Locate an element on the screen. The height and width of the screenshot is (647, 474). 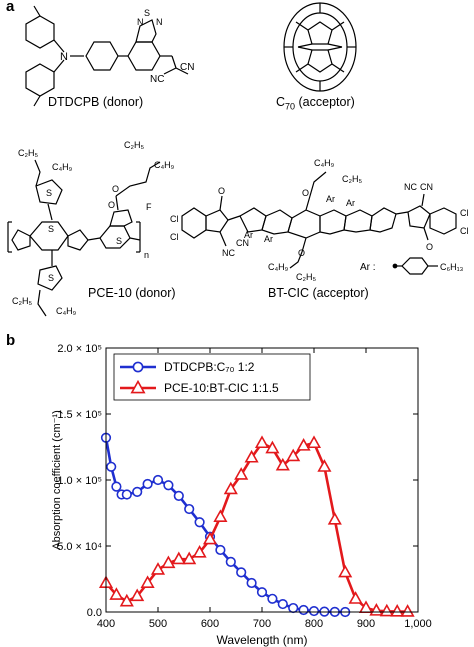
dtdcpb-n-label-2: N is located at coordinates (140, 22).